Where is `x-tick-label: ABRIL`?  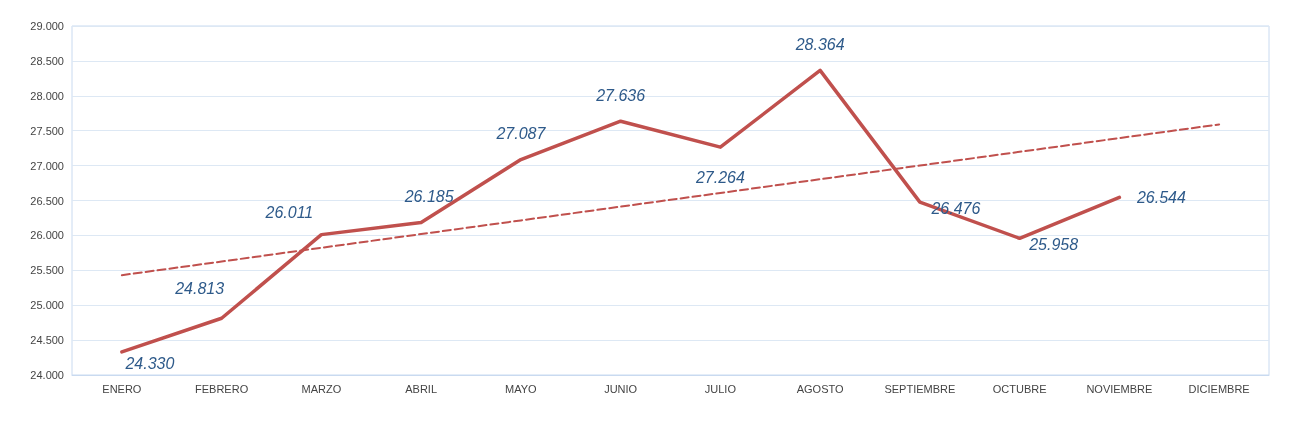 x-tick-label: ABRIL is located at coordinates (421, 388).